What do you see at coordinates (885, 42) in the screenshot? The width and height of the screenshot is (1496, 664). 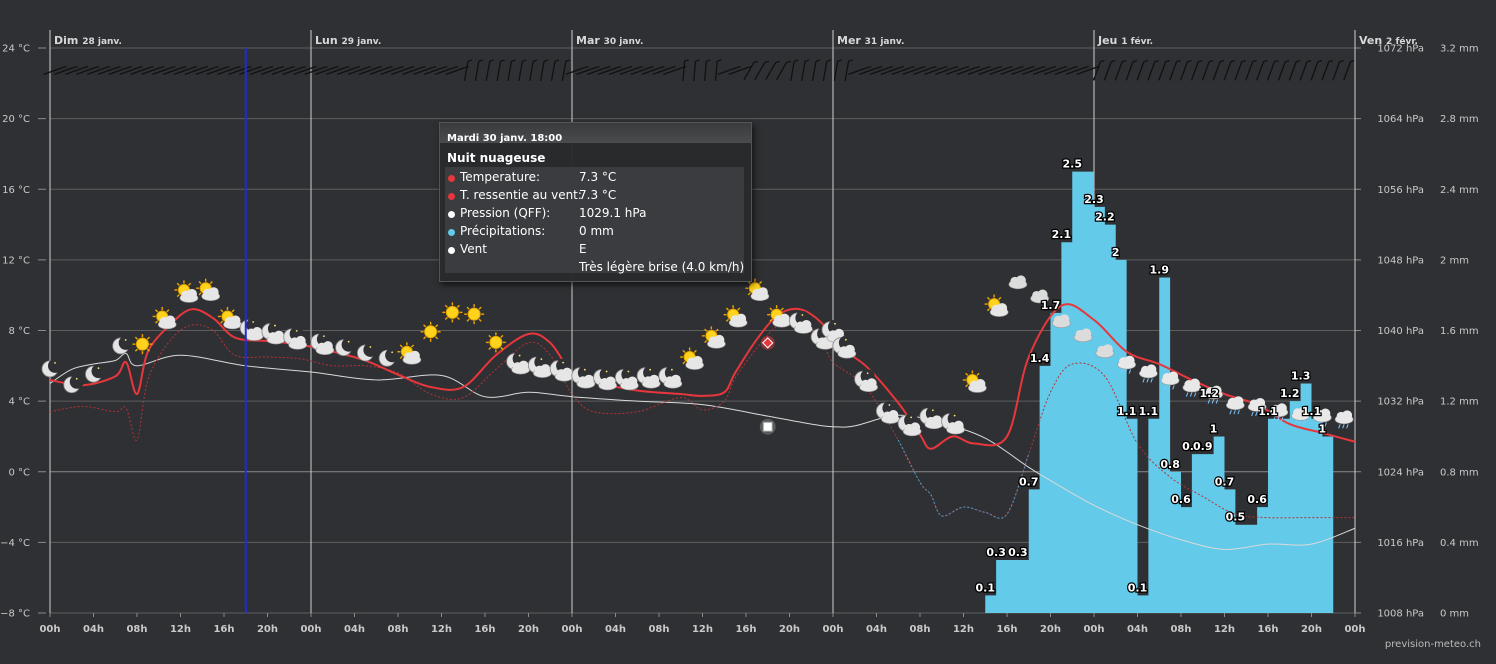 I see `day-date: 31 janv.` at bounding box center [885, 42].